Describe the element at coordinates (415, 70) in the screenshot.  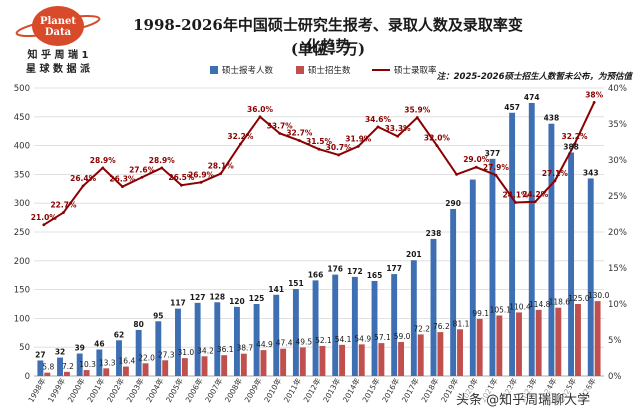
I see `legend-rate: 硕士录取率` at that location.